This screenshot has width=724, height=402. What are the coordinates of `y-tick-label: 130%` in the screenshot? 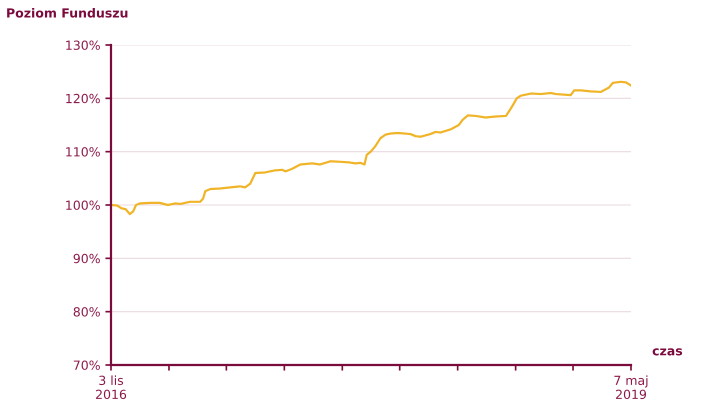 It's located at (83, 45).